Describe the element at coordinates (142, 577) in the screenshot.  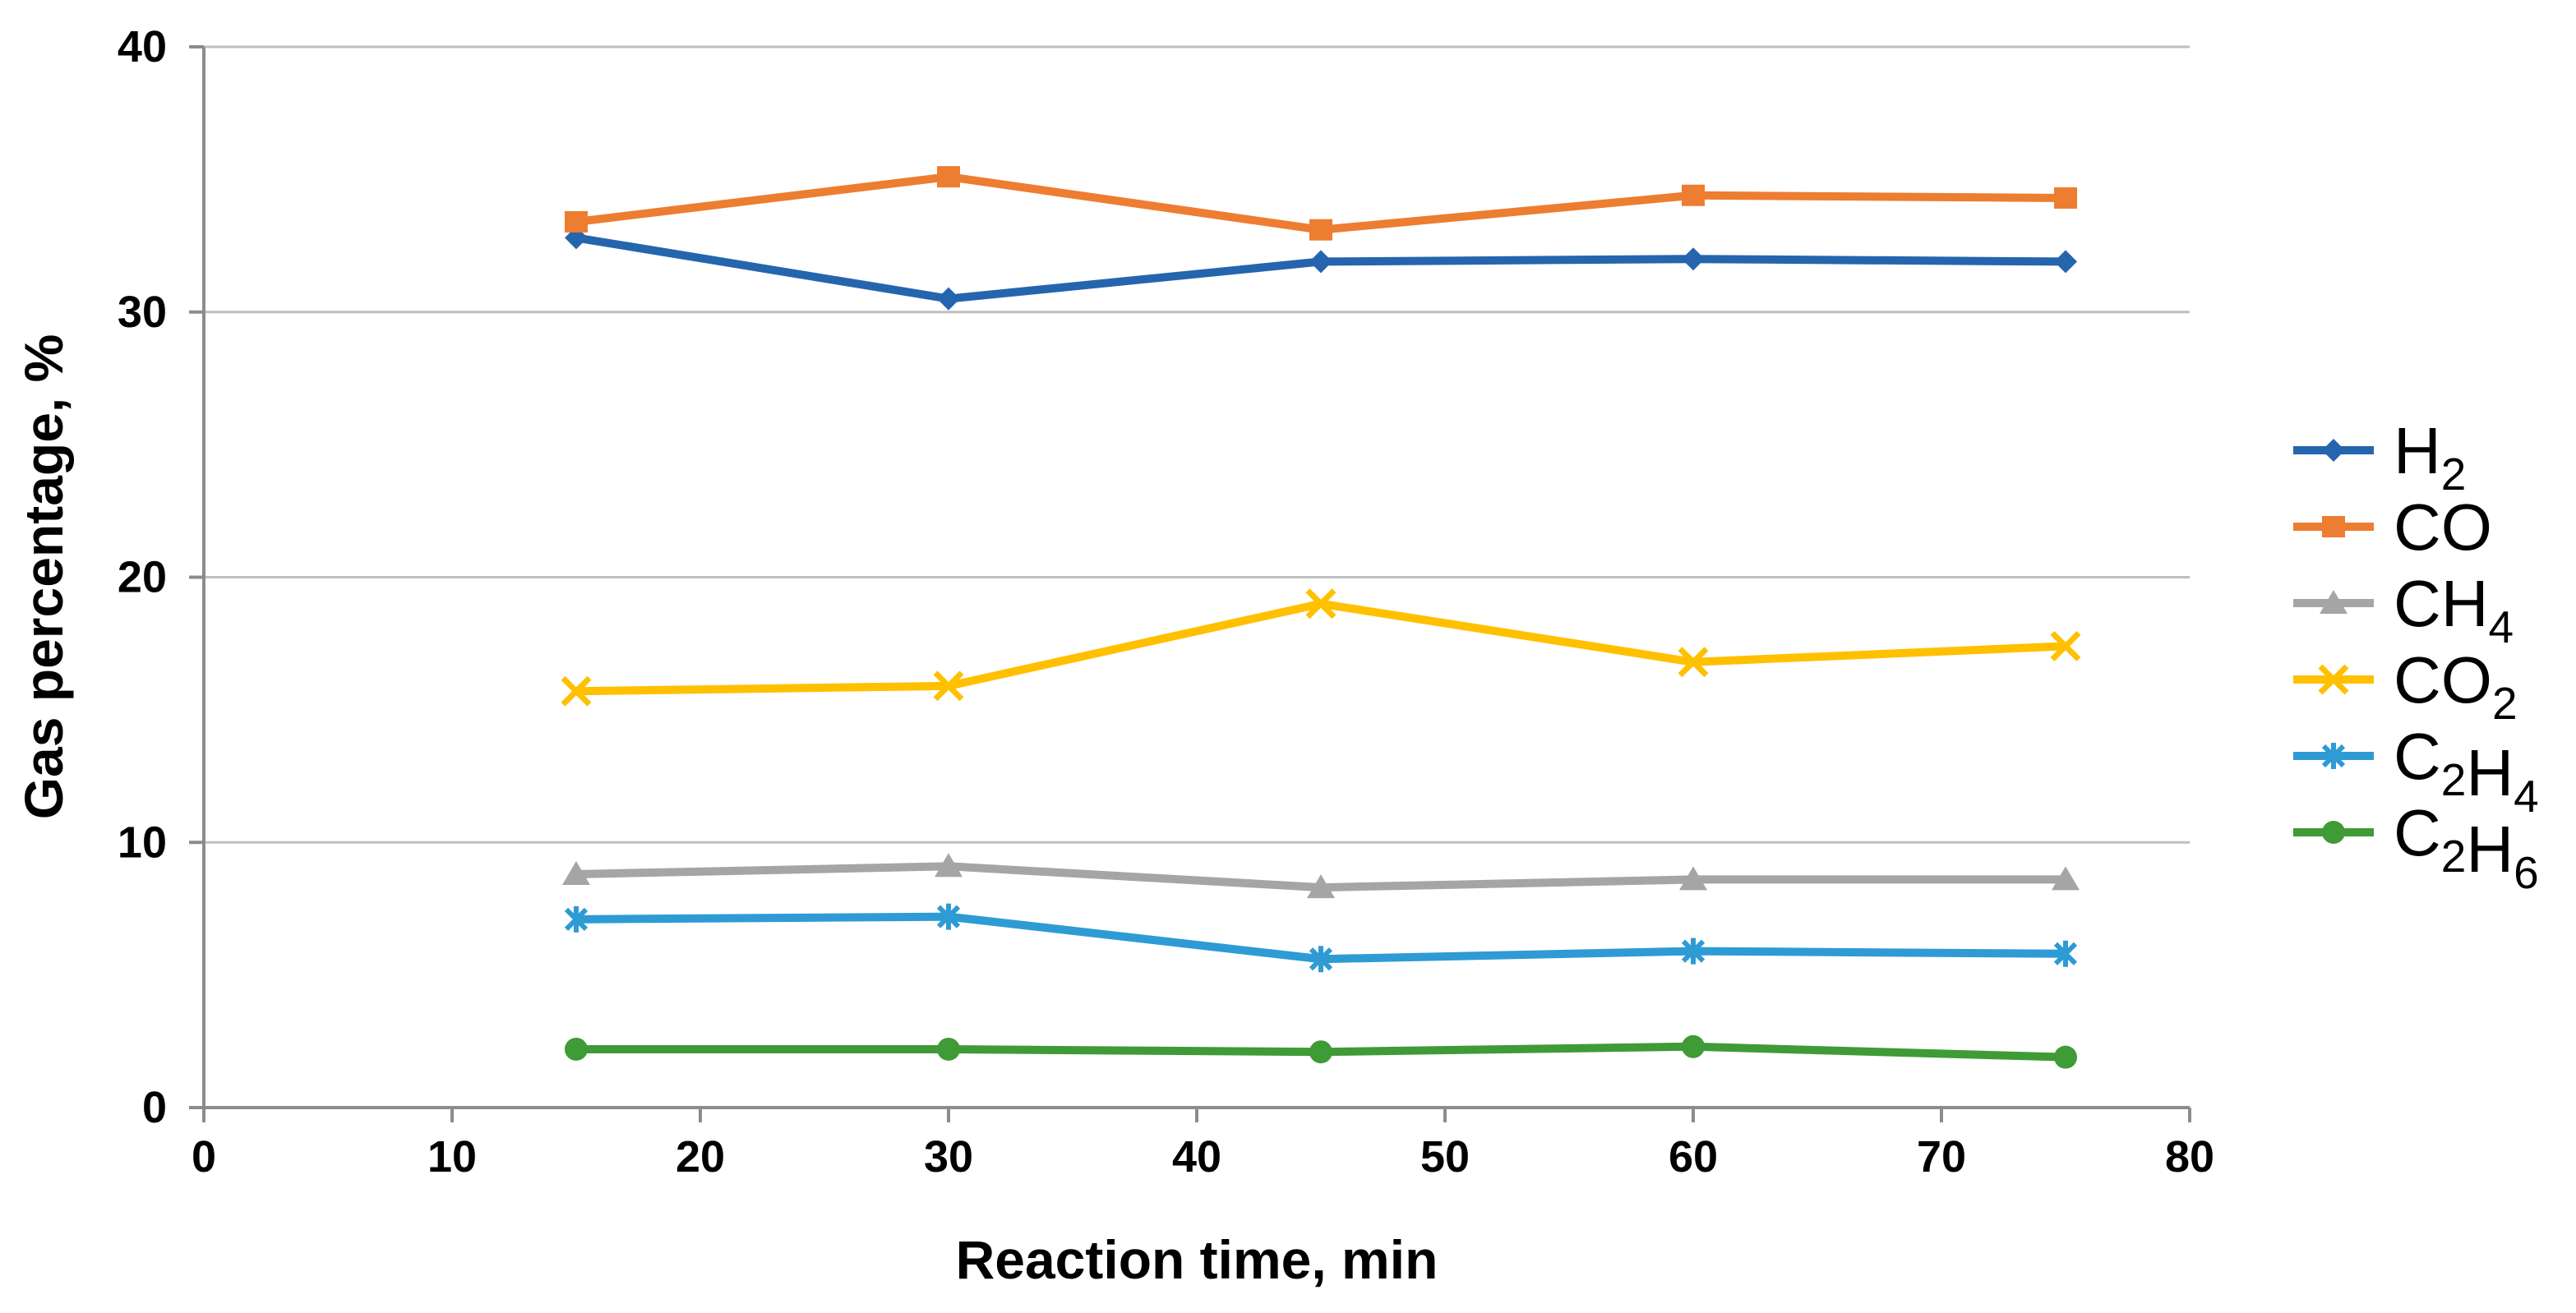
I see `y-tick-label-20: 20` at that location.